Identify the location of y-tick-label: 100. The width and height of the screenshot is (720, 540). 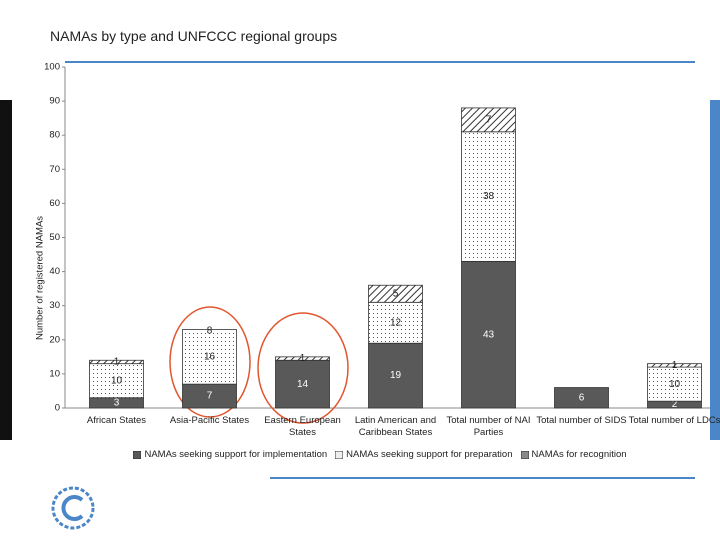
(52, 67).